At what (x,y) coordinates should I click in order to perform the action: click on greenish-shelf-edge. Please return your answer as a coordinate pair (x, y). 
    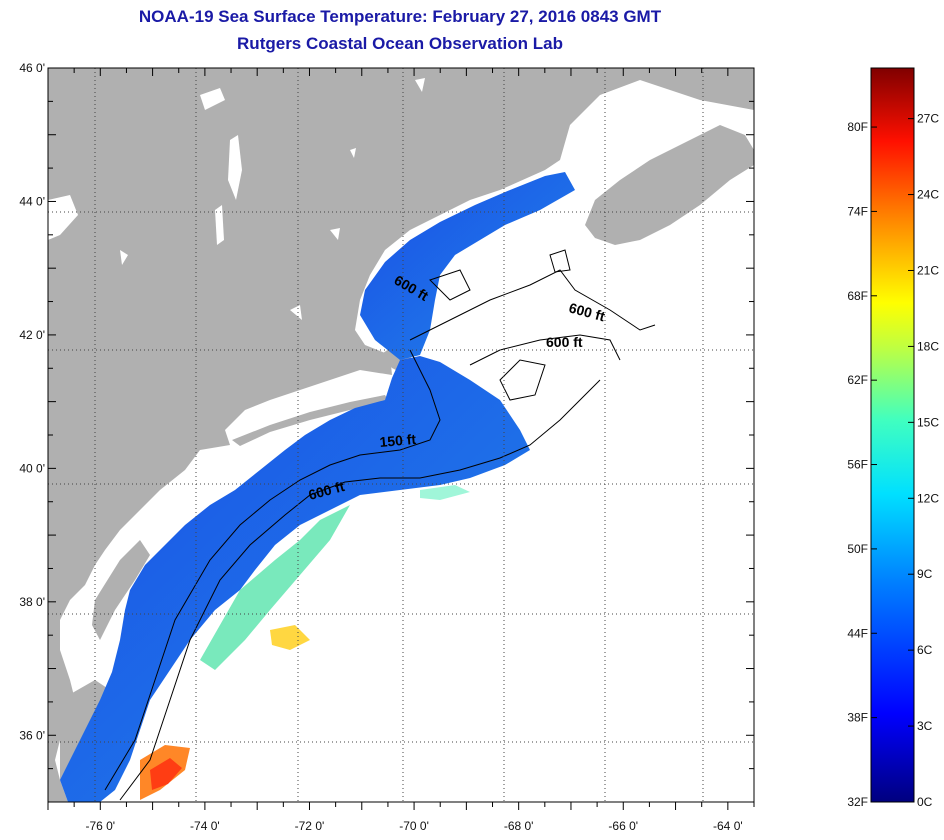
    Looking at the image, I should click on (275, 587).